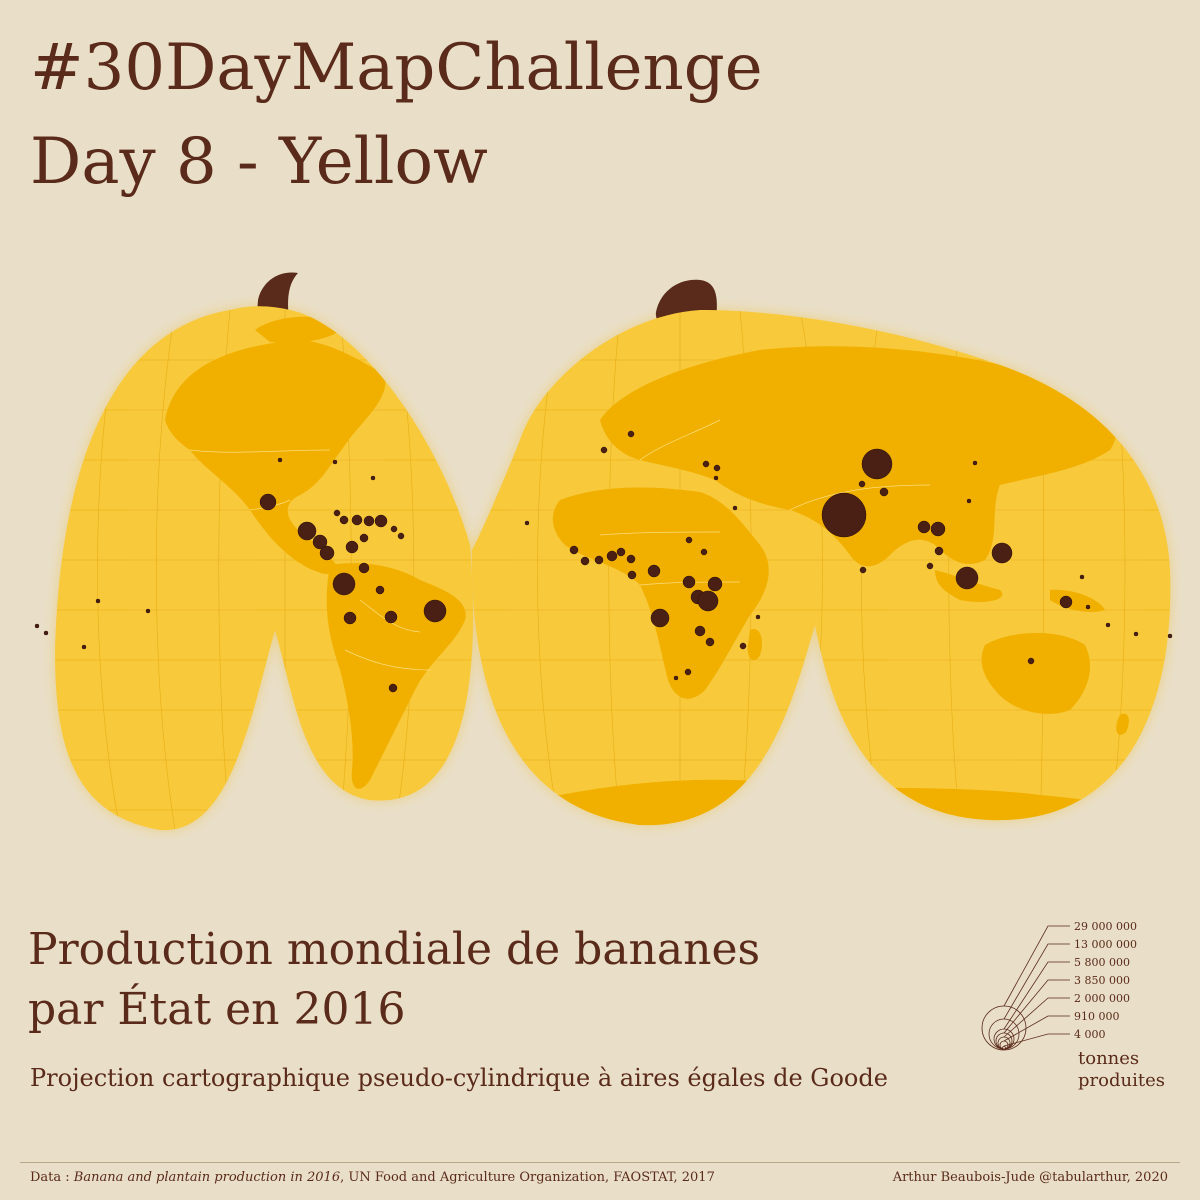 The image size is (1200, 1200). I want to click on page-title-line-2: Day 8 - Yellow, so click(259, 162).